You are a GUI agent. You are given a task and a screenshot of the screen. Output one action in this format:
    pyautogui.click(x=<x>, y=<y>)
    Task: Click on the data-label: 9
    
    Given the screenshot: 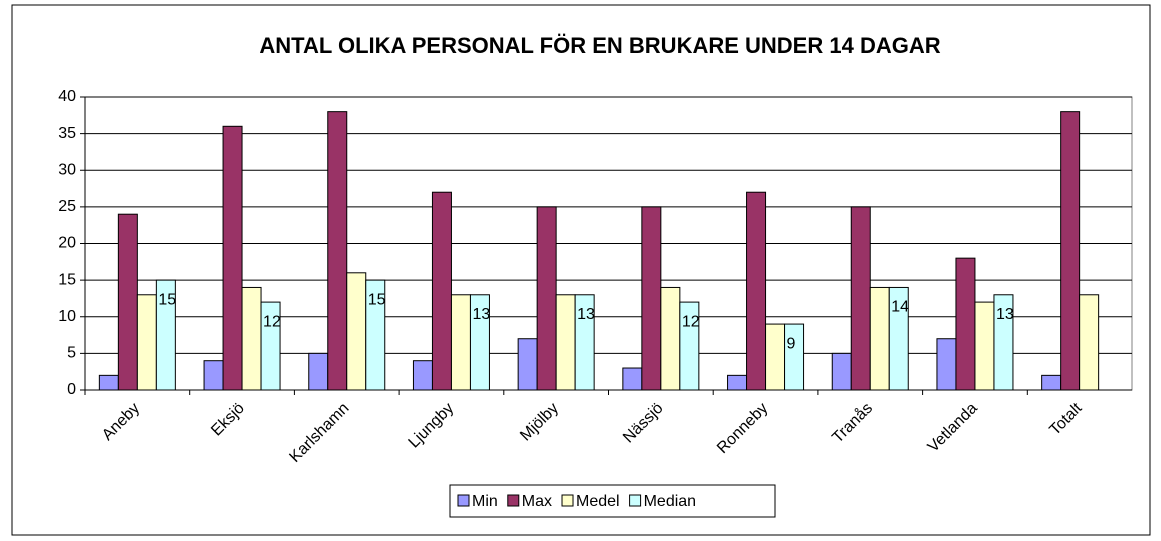 What is the action you would take?
    pyautogui.click(x=791, y=343)
    